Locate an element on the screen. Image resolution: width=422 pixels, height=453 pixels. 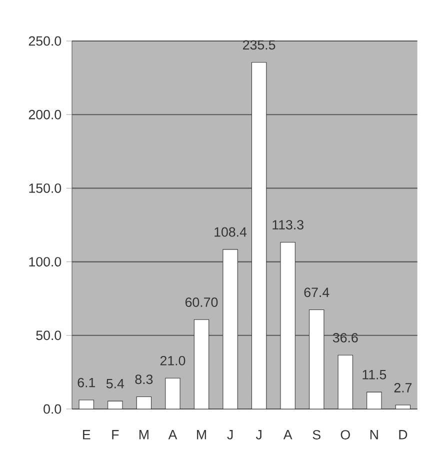
data-label: 2.7 is located at coordinates (403, 387).